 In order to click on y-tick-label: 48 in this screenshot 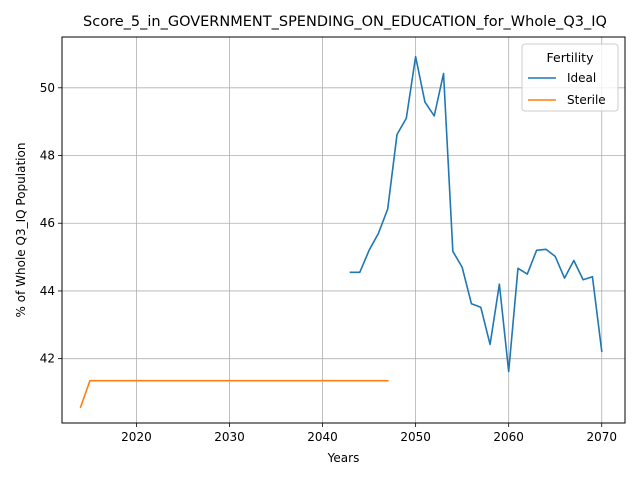, I will do `click(47, 156)`.